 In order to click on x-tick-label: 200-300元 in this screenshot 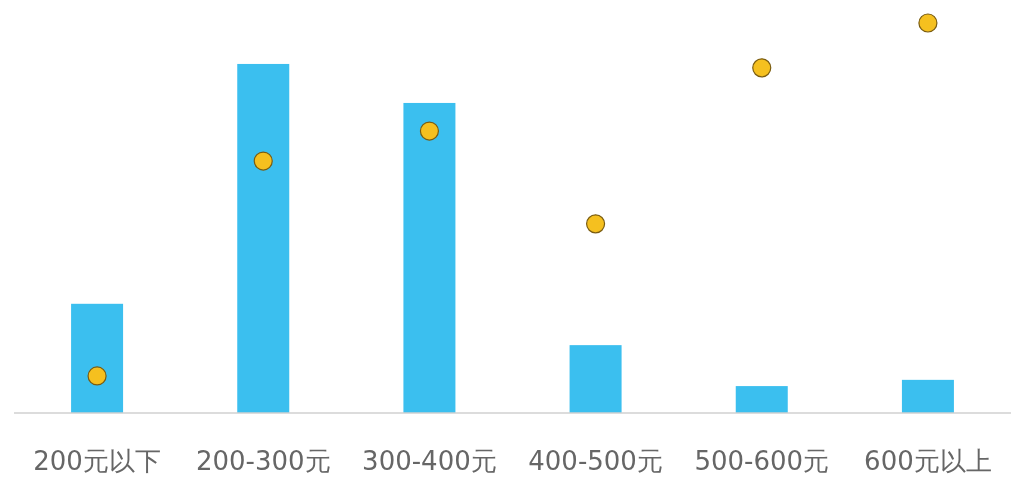, I will do `click(263, 461)`.